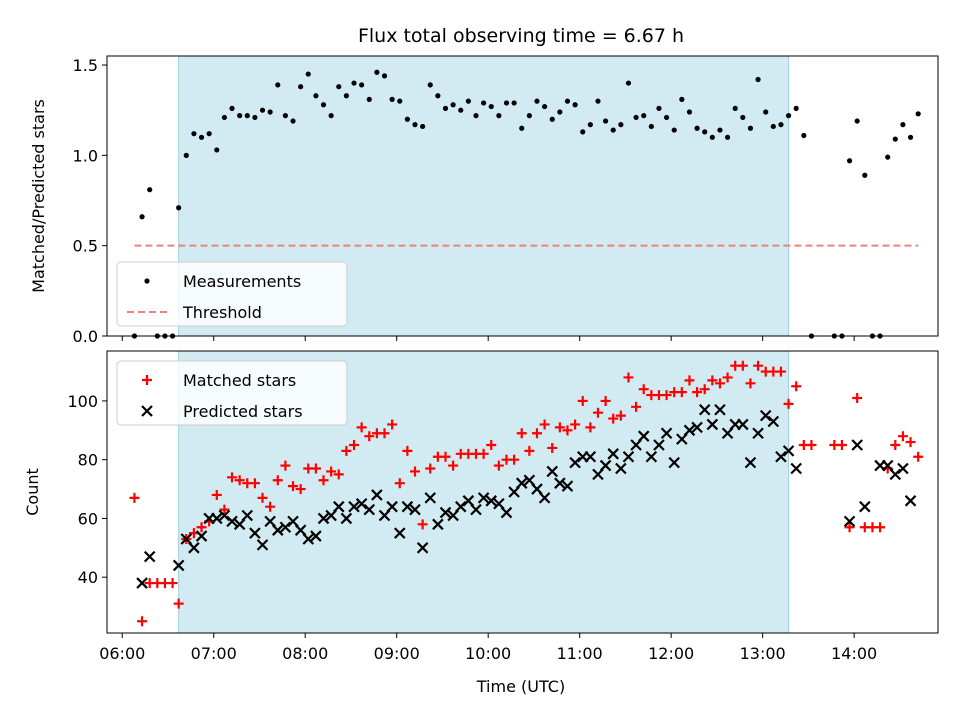 Image resolution: width=960 pixels, height=720 pixels. What do you see at coordinates (580, 653) in the screenshot?
I see `x-tick-label: 11:00` at bounding box center [580, 653].